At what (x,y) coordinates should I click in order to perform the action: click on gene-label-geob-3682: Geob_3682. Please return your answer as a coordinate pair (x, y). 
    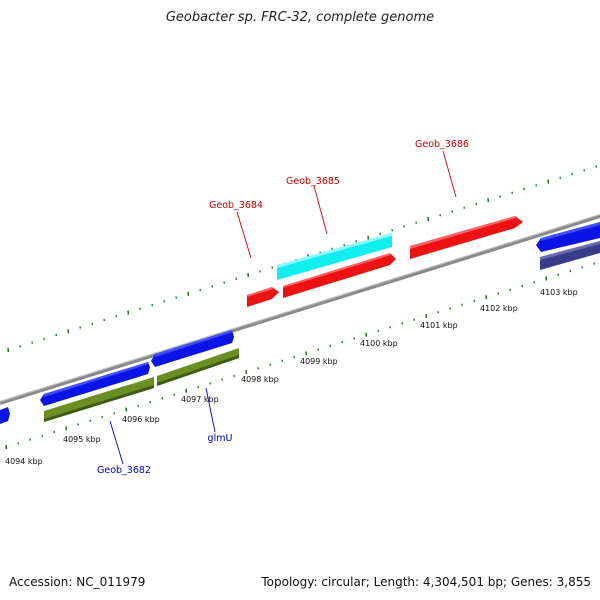
    Looking at the image, I should click on (124, 470).